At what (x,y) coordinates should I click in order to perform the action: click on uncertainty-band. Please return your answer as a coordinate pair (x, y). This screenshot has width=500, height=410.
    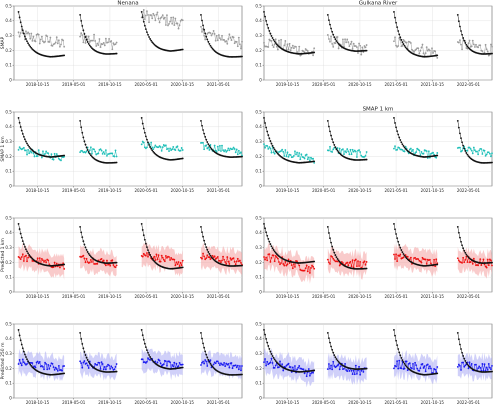
    Looking at the image, I should click on (415, 260).